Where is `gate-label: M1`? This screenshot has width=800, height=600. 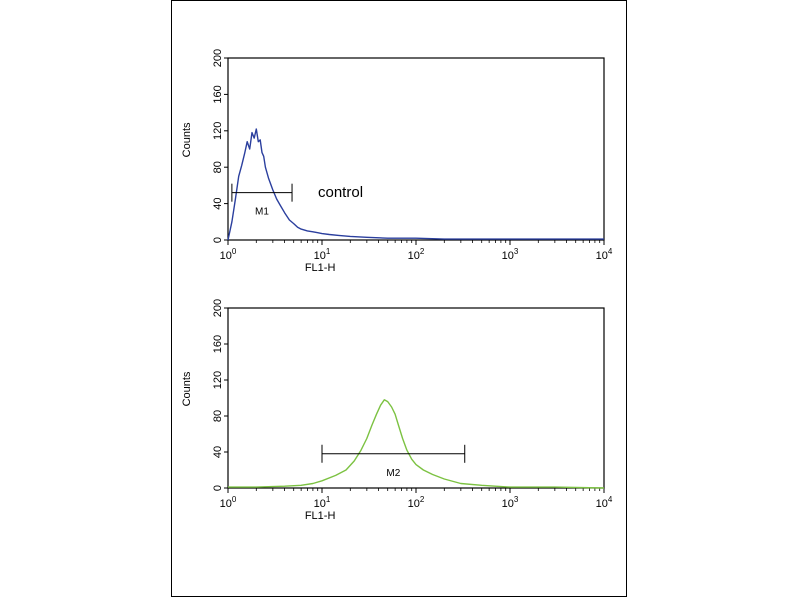
gate-label: M1 is located at coordinates (262, 212).